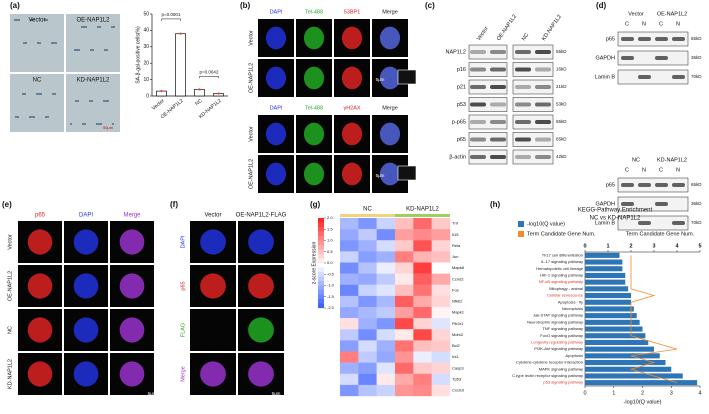  I want to click on gene-label: Bcl2, so click(456, 345).